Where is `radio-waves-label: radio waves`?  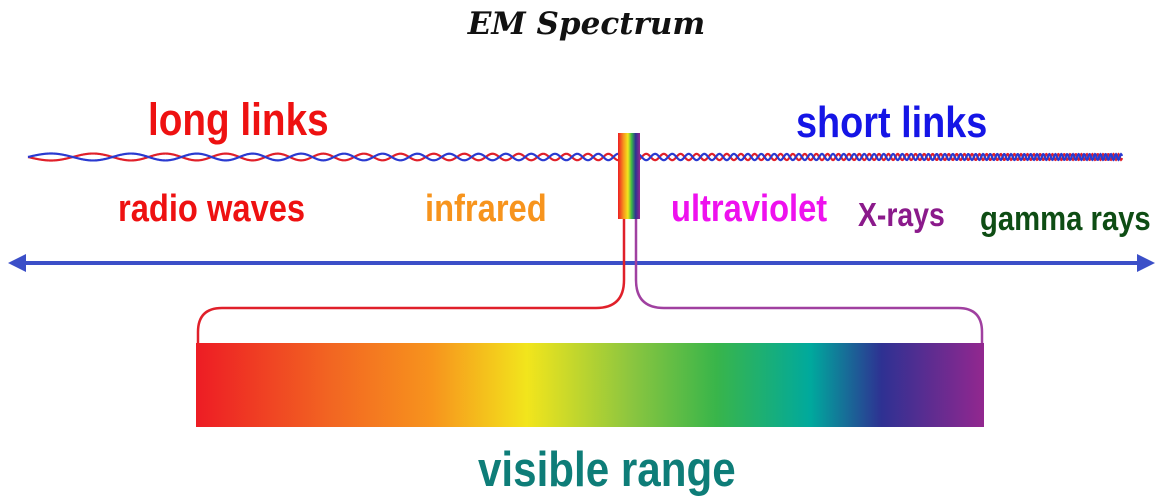 radio-waves-label: radio waves is located at coordinates (212, 209).